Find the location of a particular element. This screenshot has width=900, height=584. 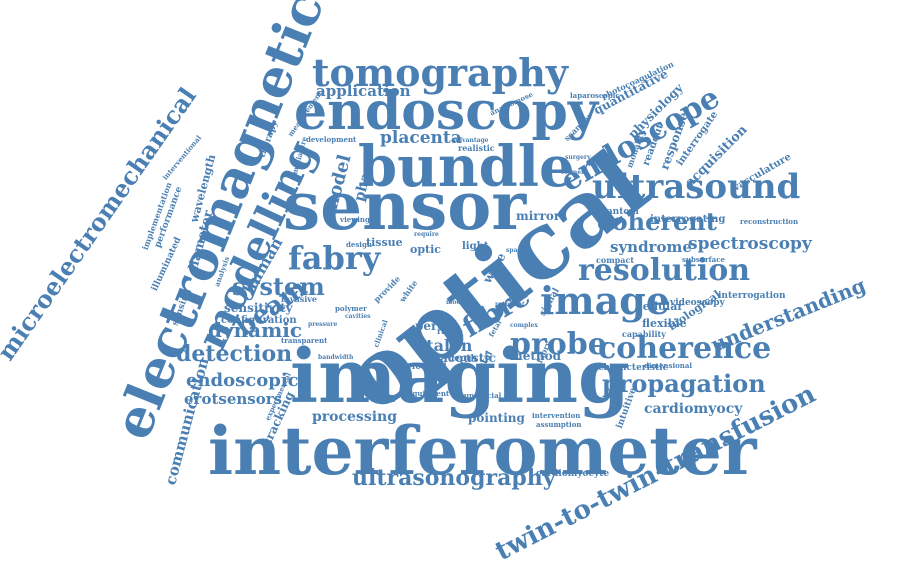

word: capability is located at coordinates (644, 334).